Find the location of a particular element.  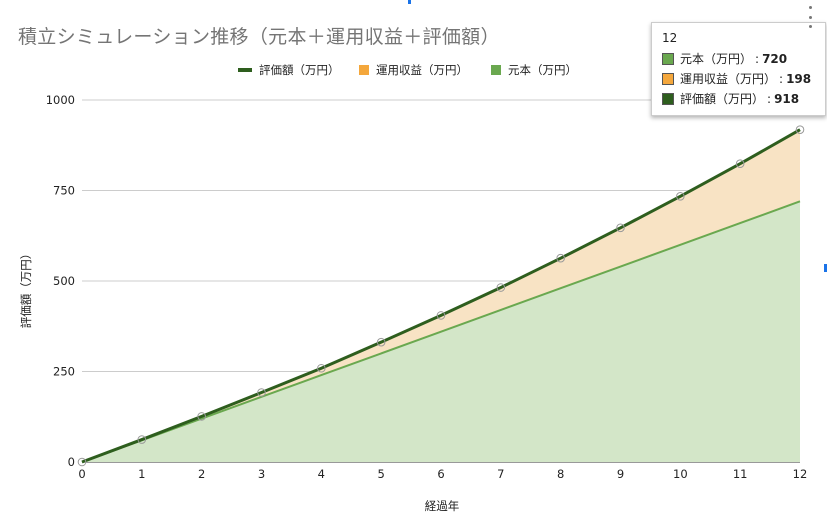

tooltip-row-principal: 元本（万円） : 720 is located at coordinates (738, 58).